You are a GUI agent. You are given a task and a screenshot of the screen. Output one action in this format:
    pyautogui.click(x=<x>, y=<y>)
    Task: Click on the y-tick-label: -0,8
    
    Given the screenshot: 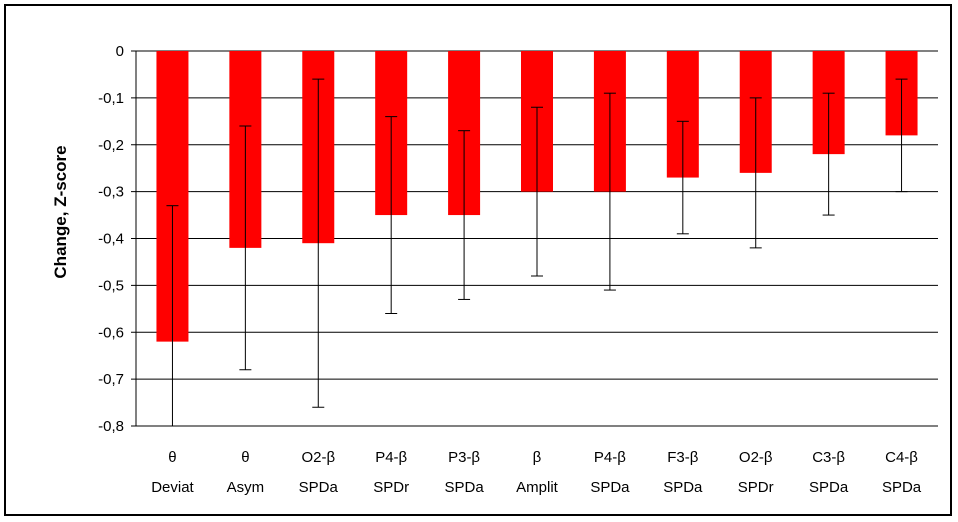 What is the action you would take?
    pyautogui.click(x=111, y=426)
    